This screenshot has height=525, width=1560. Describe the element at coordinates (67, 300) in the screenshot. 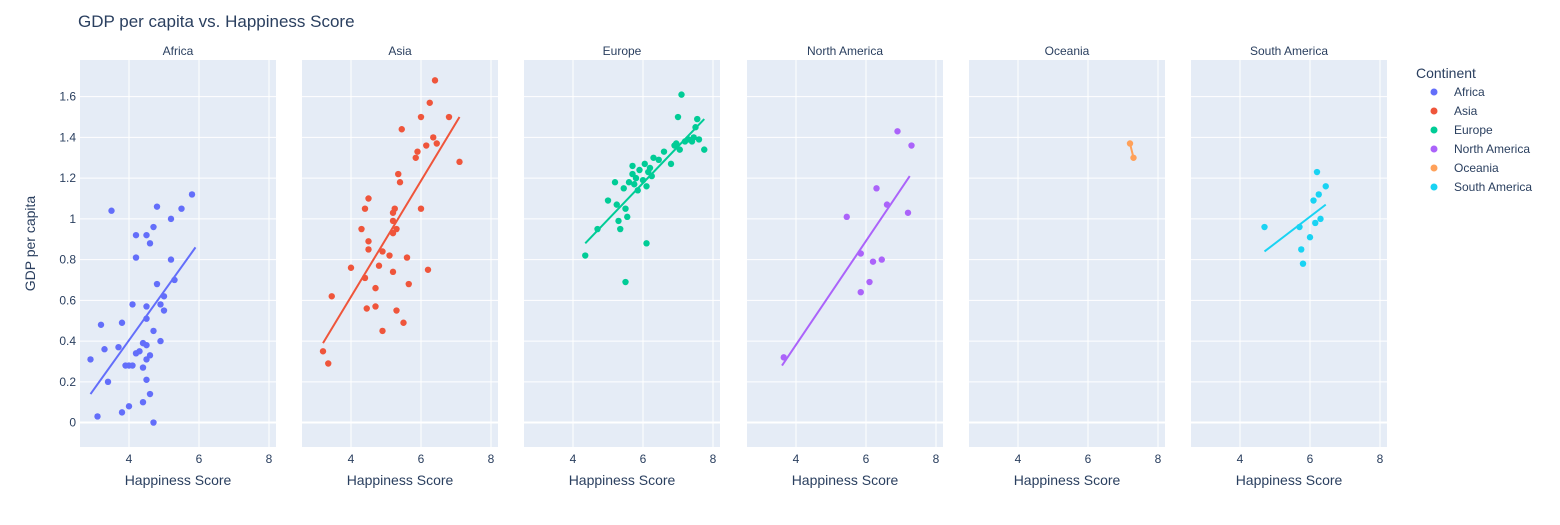

I see `y-tick-label: 0.6` at that location.